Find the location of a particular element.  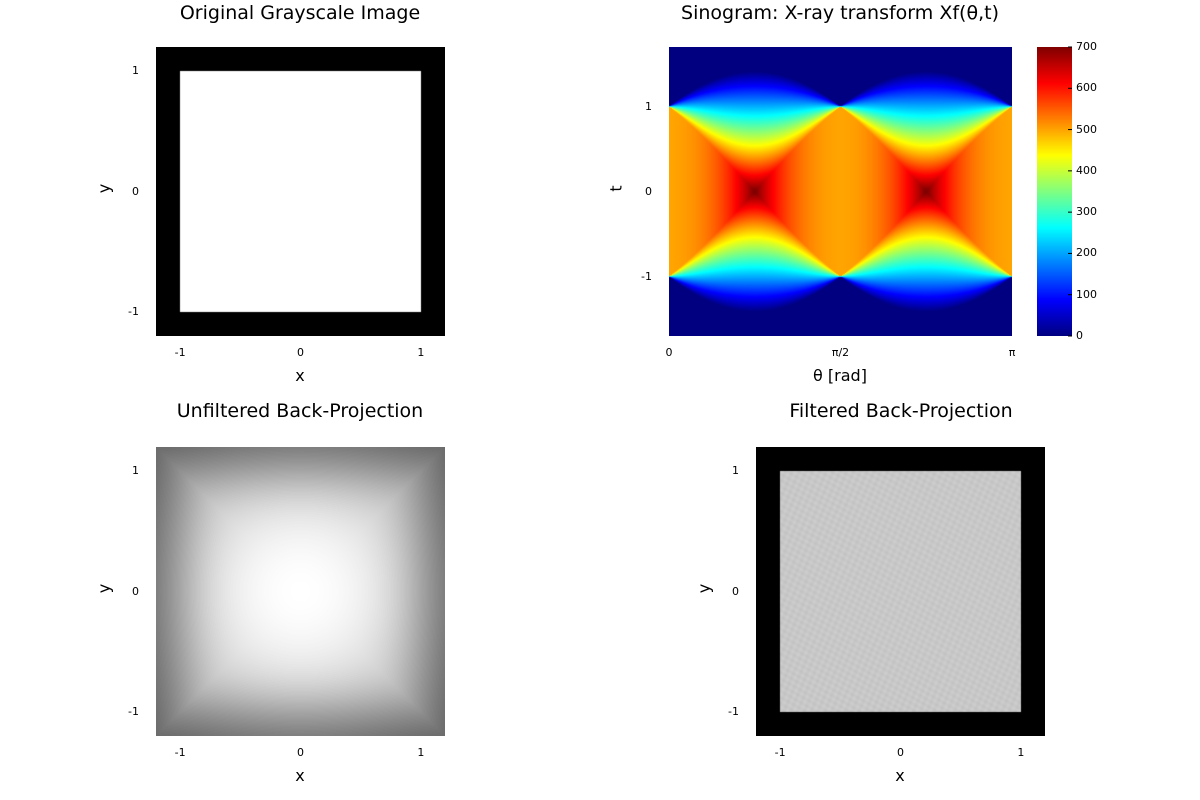

colorbar-tick-label: 500 is located at coordinates (1086, 129).